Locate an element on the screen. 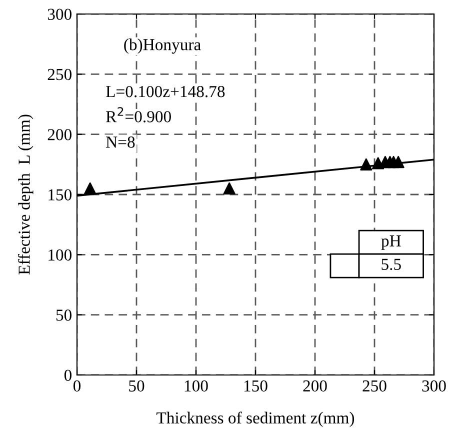  y-tick-label: 300 is located at coordinates (60, 14).